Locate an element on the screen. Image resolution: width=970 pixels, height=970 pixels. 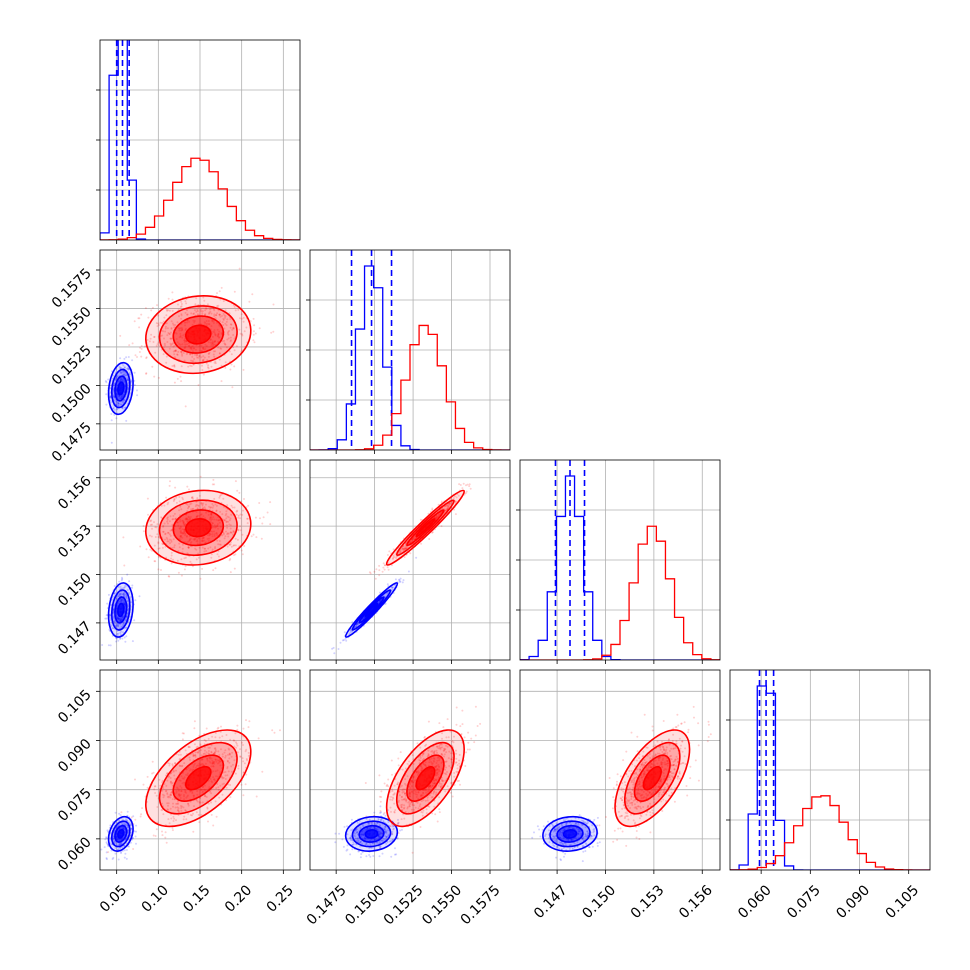
y-tick-label: 0.1475 is located at coordinates (72, 442).